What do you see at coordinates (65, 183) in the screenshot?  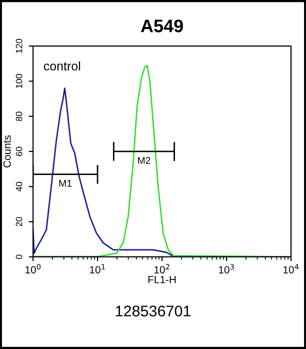 I see `series-label: M1` at bounding box center [65, 183].